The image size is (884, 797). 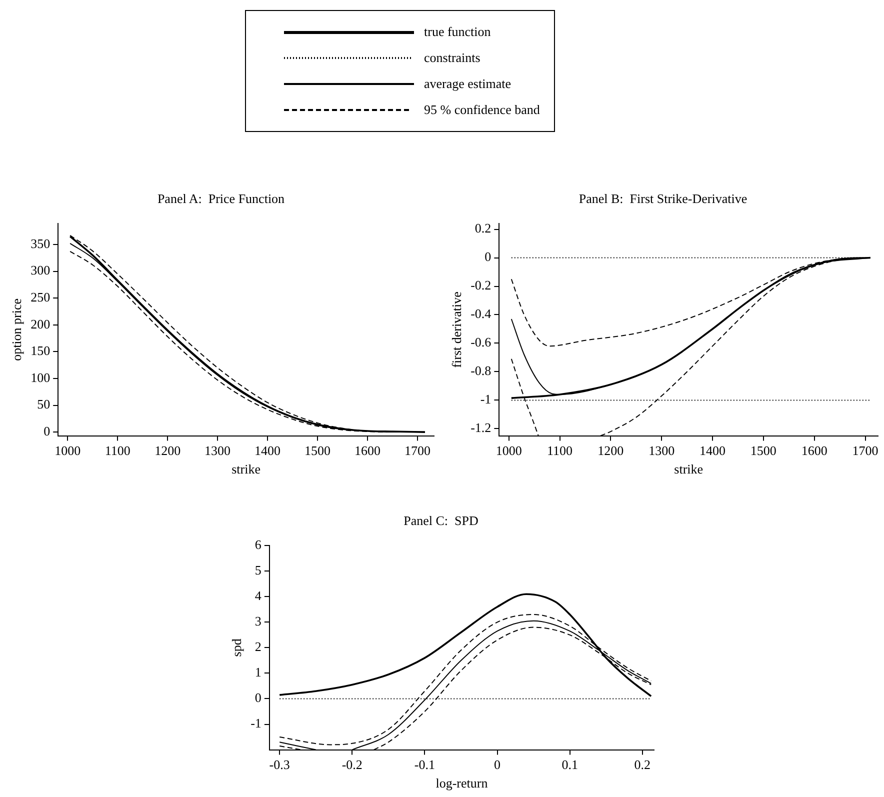 What do you see at coordinates (452, 58) in the screenshot?
I see `legend-label: constraints` at bounding box center [452, 58].